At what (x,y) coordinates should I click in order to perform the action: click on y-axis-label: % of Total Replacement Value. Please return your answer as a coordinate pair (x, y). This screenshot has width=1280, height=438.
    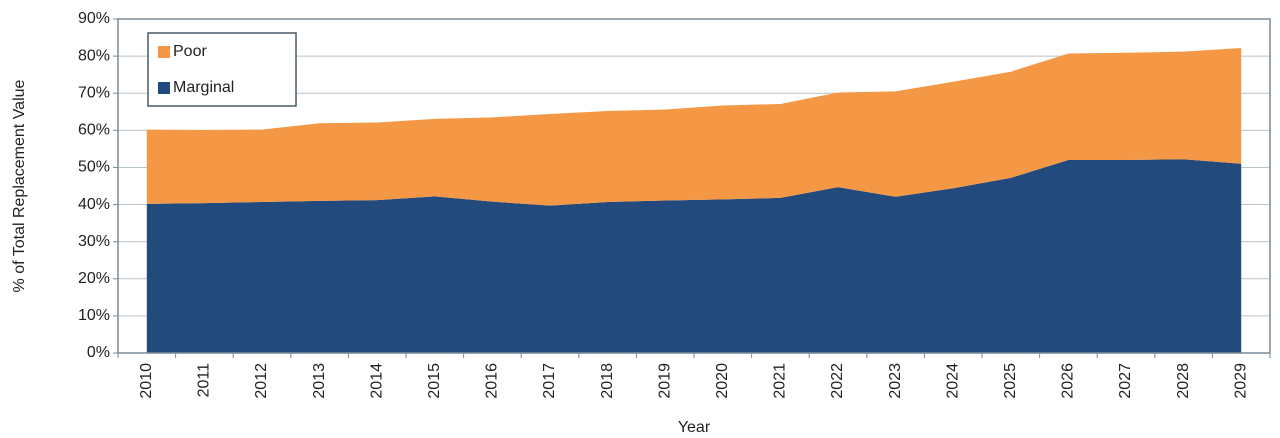
    Looking at the image, I should click on (19, 185).